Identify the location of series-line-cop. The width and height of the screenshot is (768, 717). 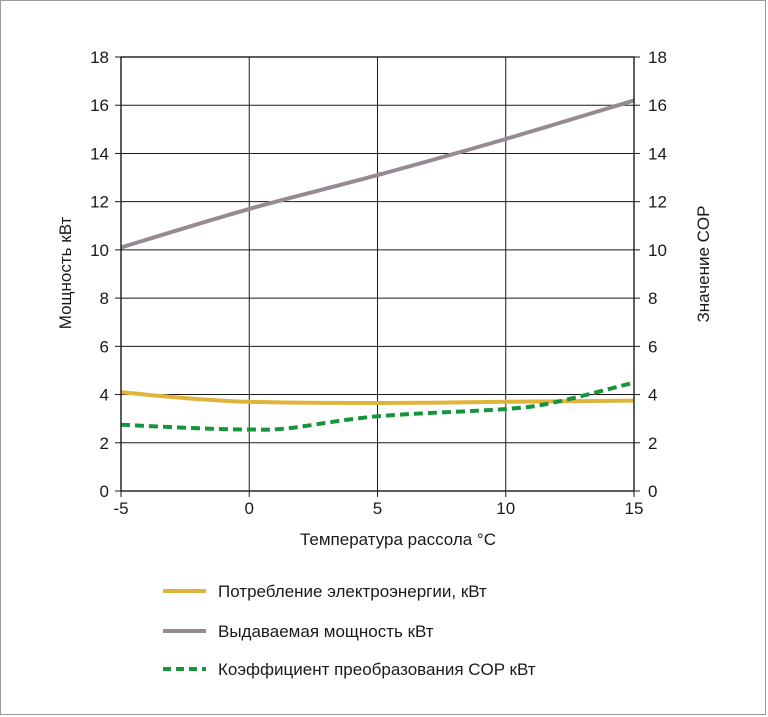
(377, 406).